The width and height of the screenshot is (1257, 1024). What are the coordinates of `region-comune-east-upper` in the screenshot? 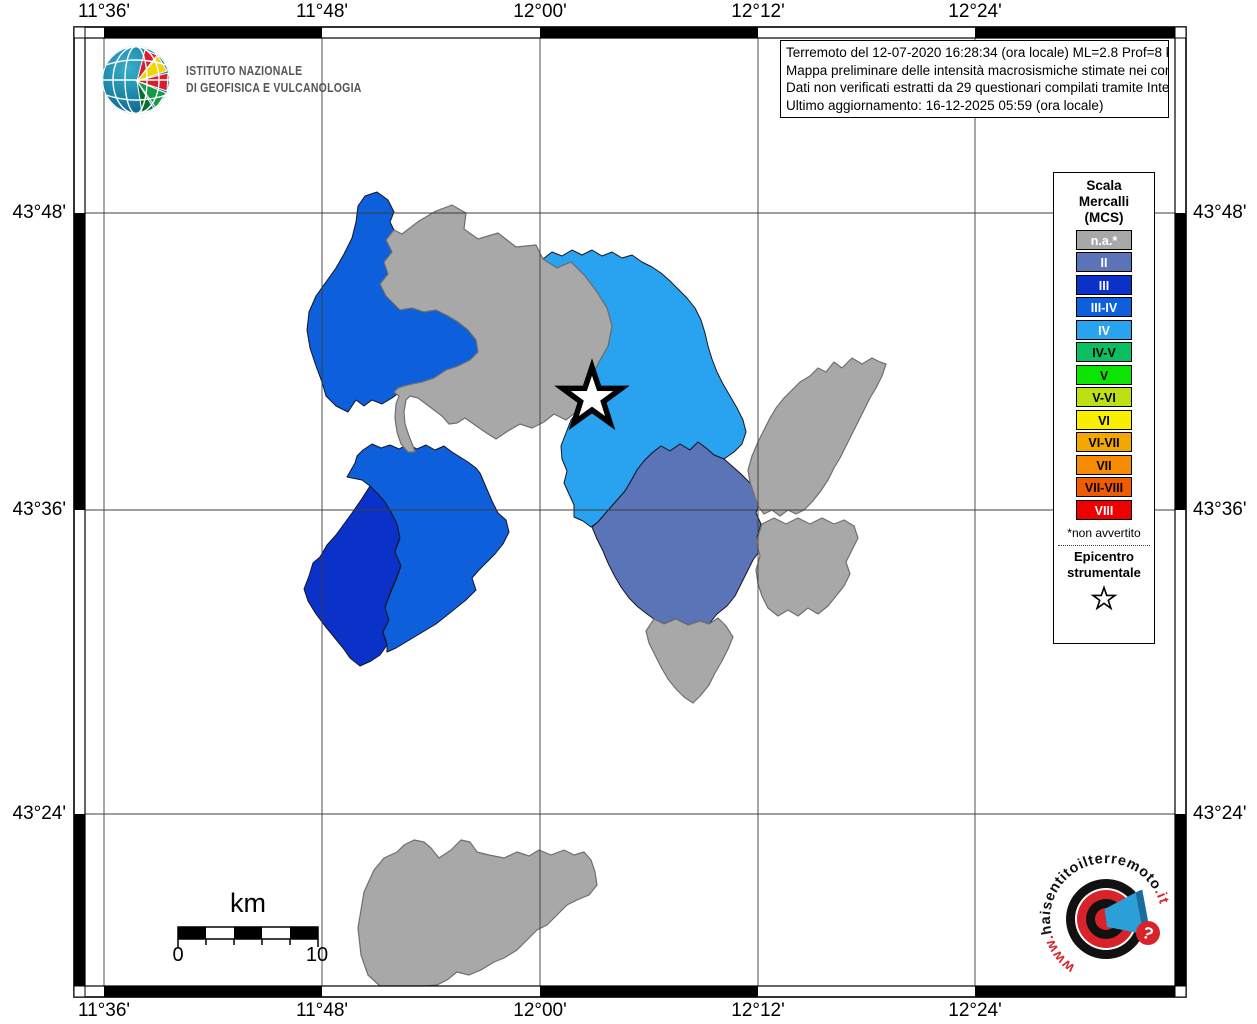 It's located at (817, 437).